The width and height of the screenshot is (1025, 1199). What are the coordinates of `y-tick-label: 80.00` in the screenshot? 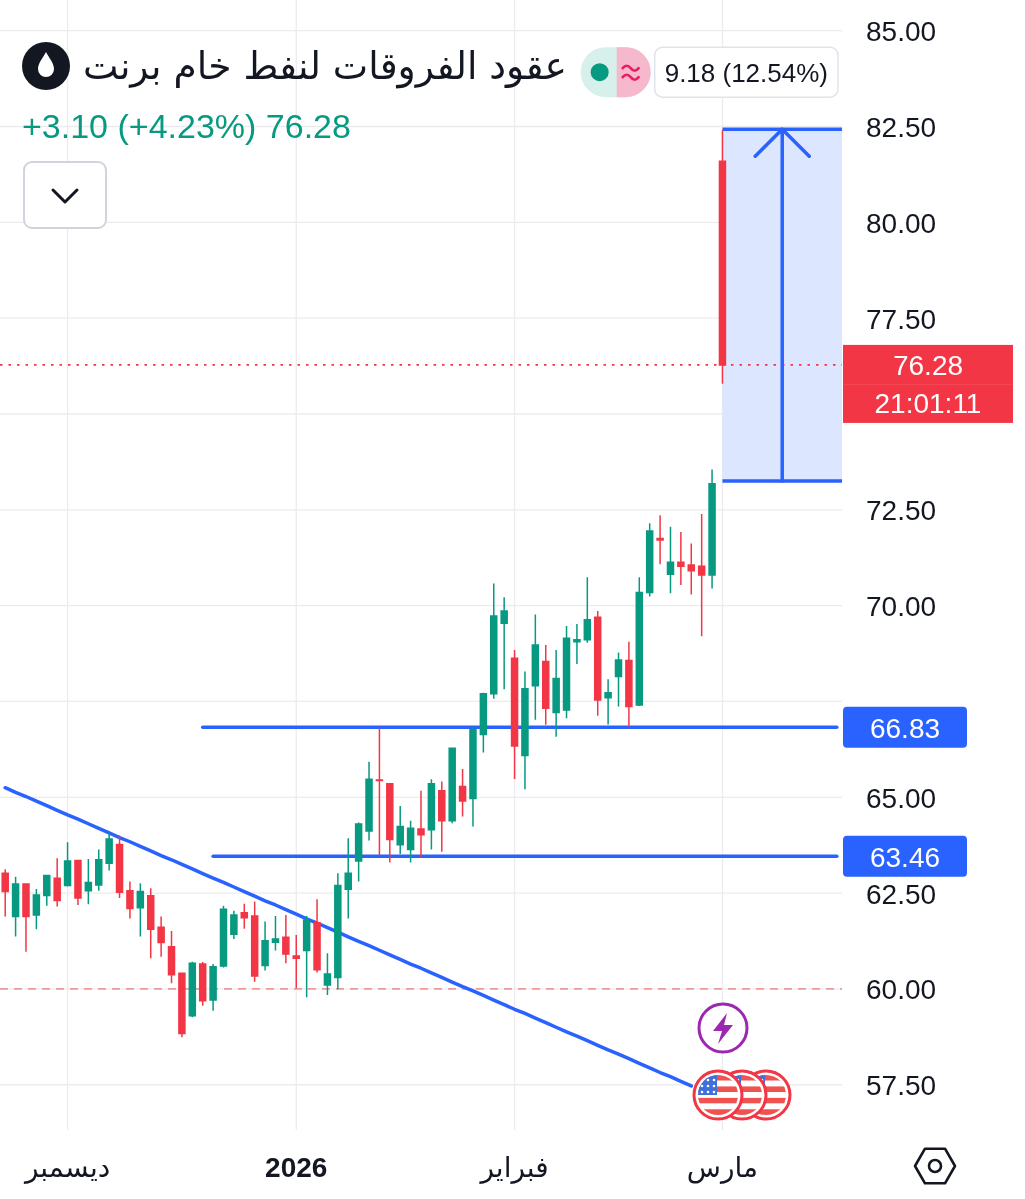 It's located at (901, 223).